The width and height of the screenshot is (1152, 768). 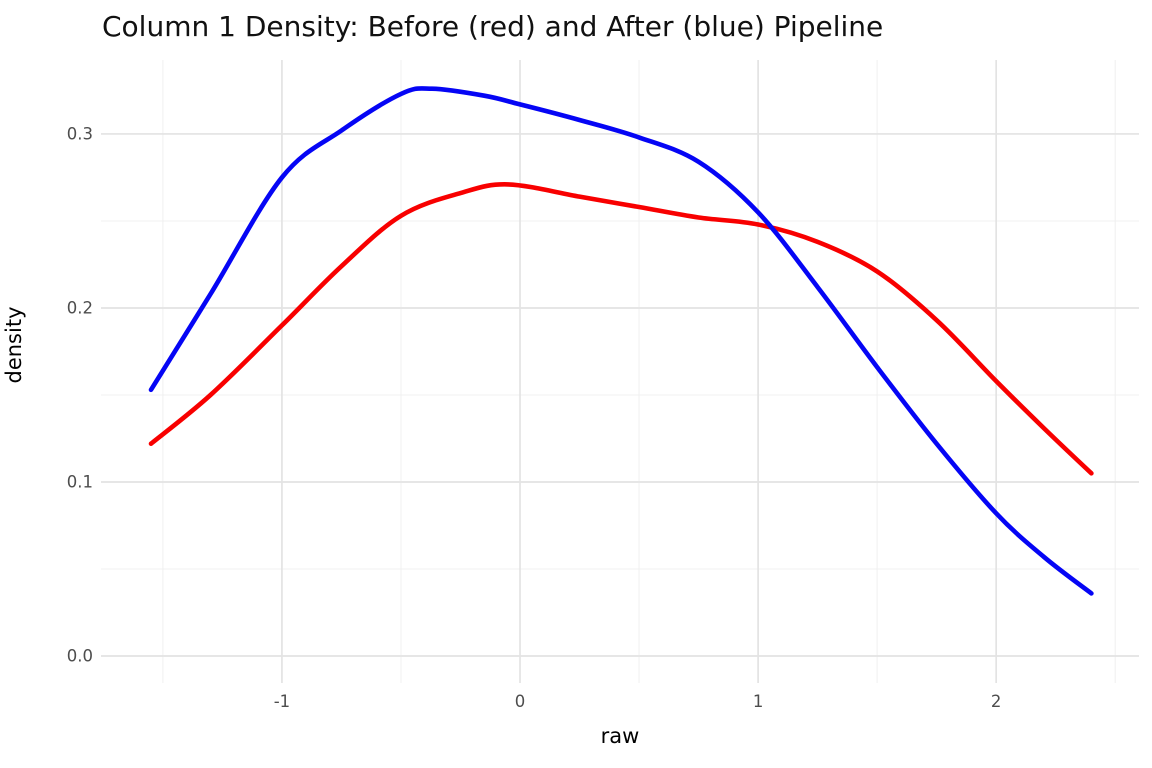 What do you see at coordinates (79, 482) in the screenshot?
I see `y-tick-label-0.1: 0.1` at bounding box center [79, 482].